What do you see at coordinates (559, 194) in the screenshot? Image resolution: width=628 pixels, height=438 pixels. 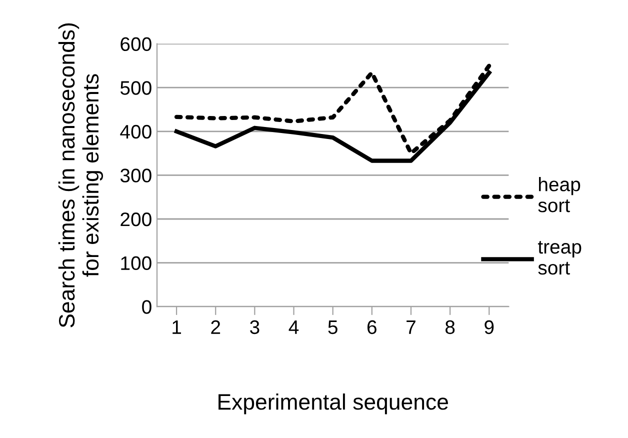 I see `legend-label: heap sort` at bounding box center [559, 194].